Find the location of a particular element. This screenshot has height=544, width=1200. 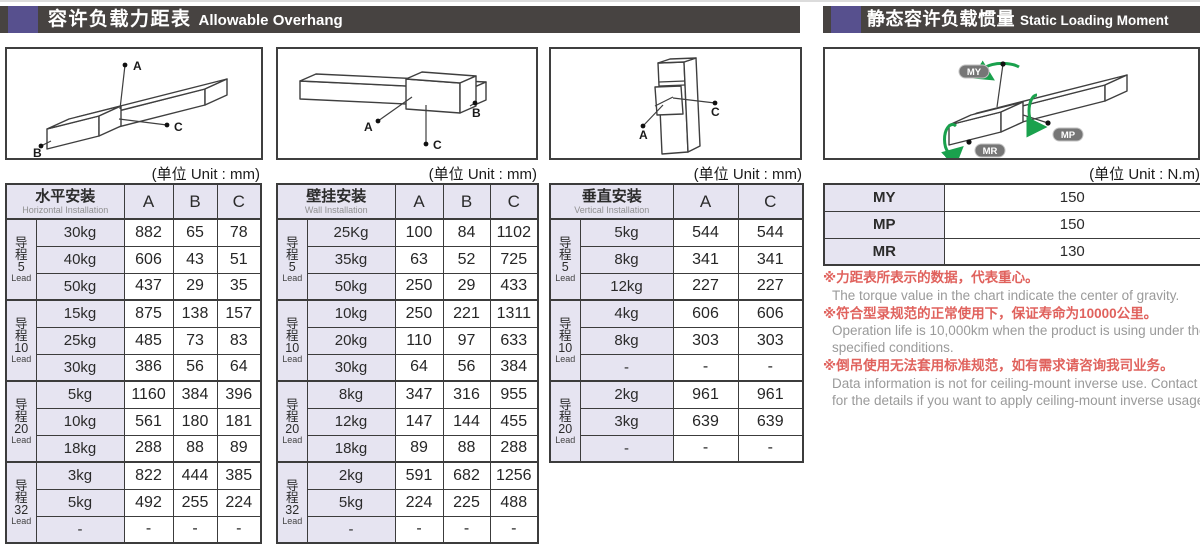

install-header-en: Wall Installation is located at coordinates (336, 209).